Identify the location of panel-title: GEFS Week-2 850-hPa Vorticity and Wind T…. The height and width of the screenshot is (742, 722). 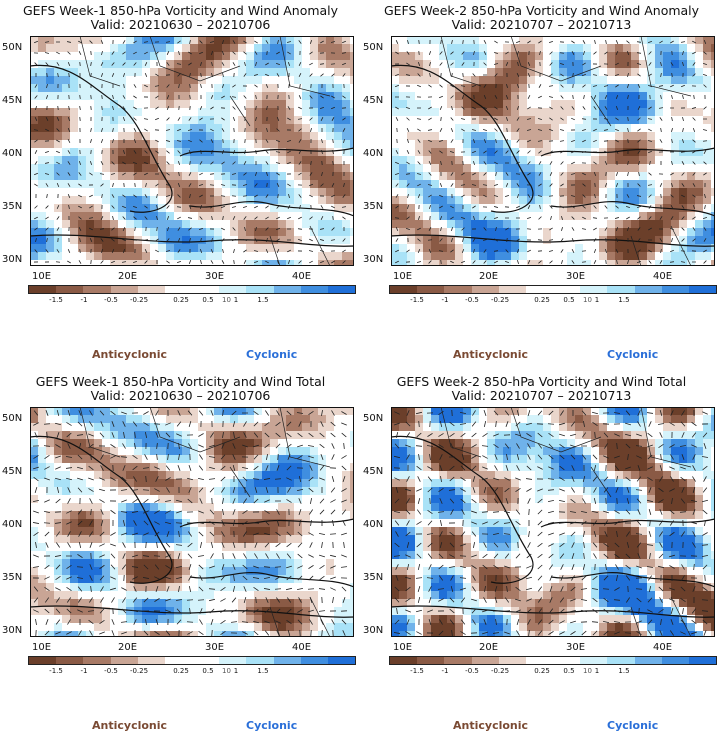
(541, 381).